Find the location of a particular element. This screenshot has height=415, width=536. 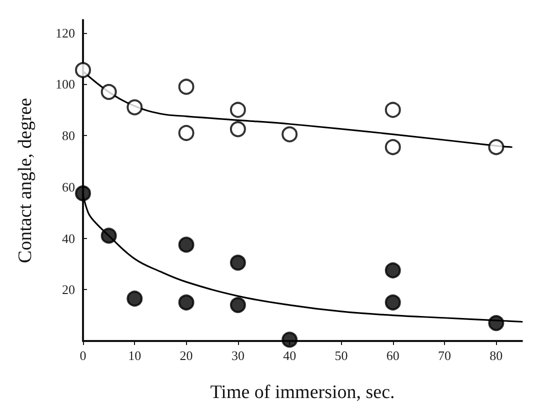

x-tick-label: 70 is located at coordinates (445, 355).